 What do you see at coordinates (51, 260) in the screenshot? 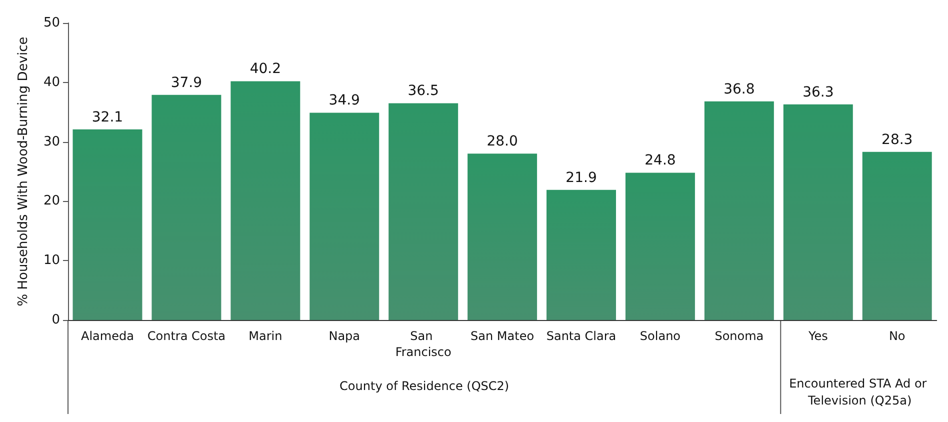
I see `y-tick-label: 10` at bounding box center [51, 260].